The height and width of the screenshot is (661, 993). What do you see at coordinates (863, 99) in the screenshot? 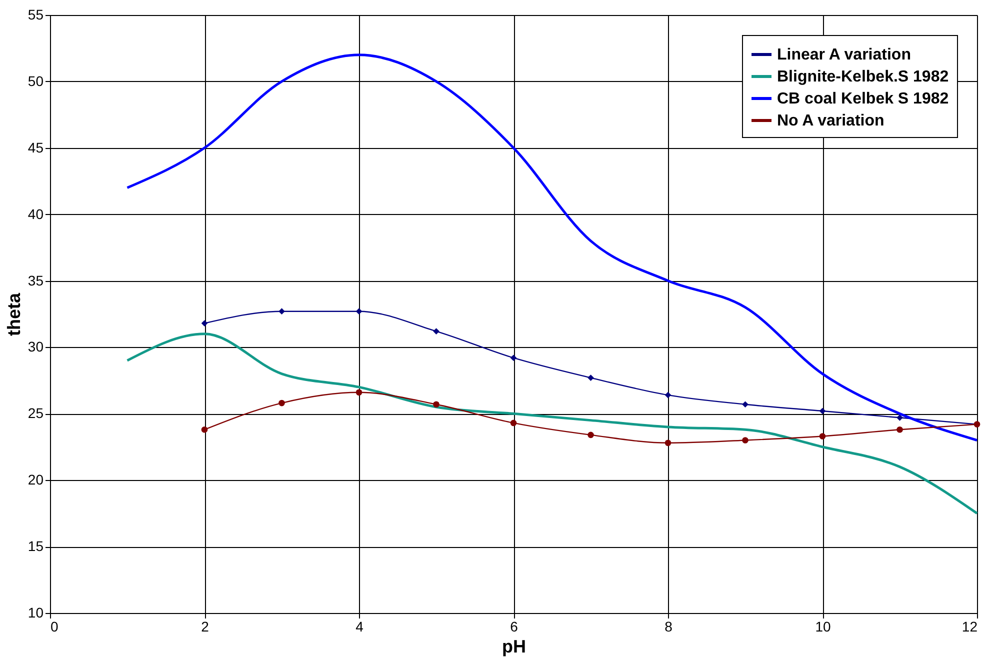
I see `legend-label: CB coal Kelbek S 1982` at bounding box center [863, 99].